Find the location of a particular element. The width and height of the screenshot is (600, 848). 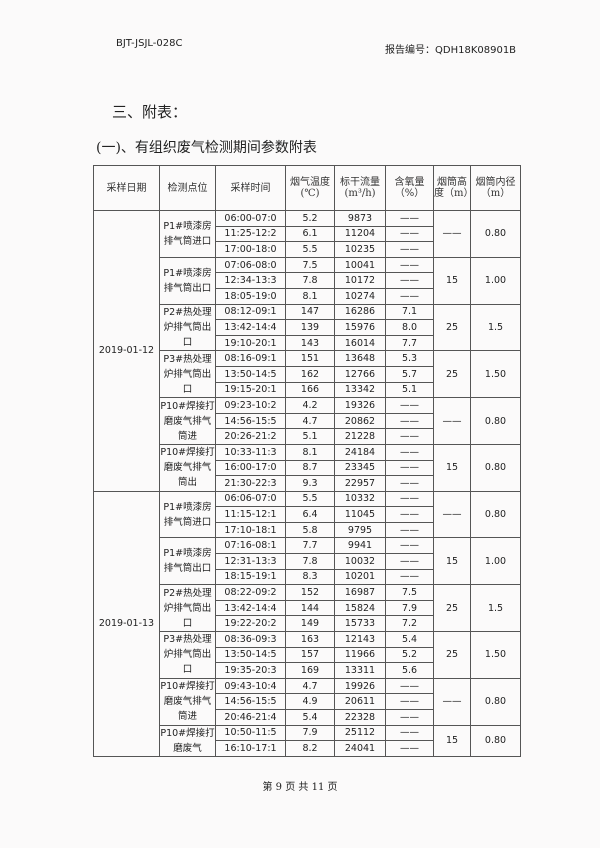

std-dry-flow: 11045 is located at coordinates (360, 514).